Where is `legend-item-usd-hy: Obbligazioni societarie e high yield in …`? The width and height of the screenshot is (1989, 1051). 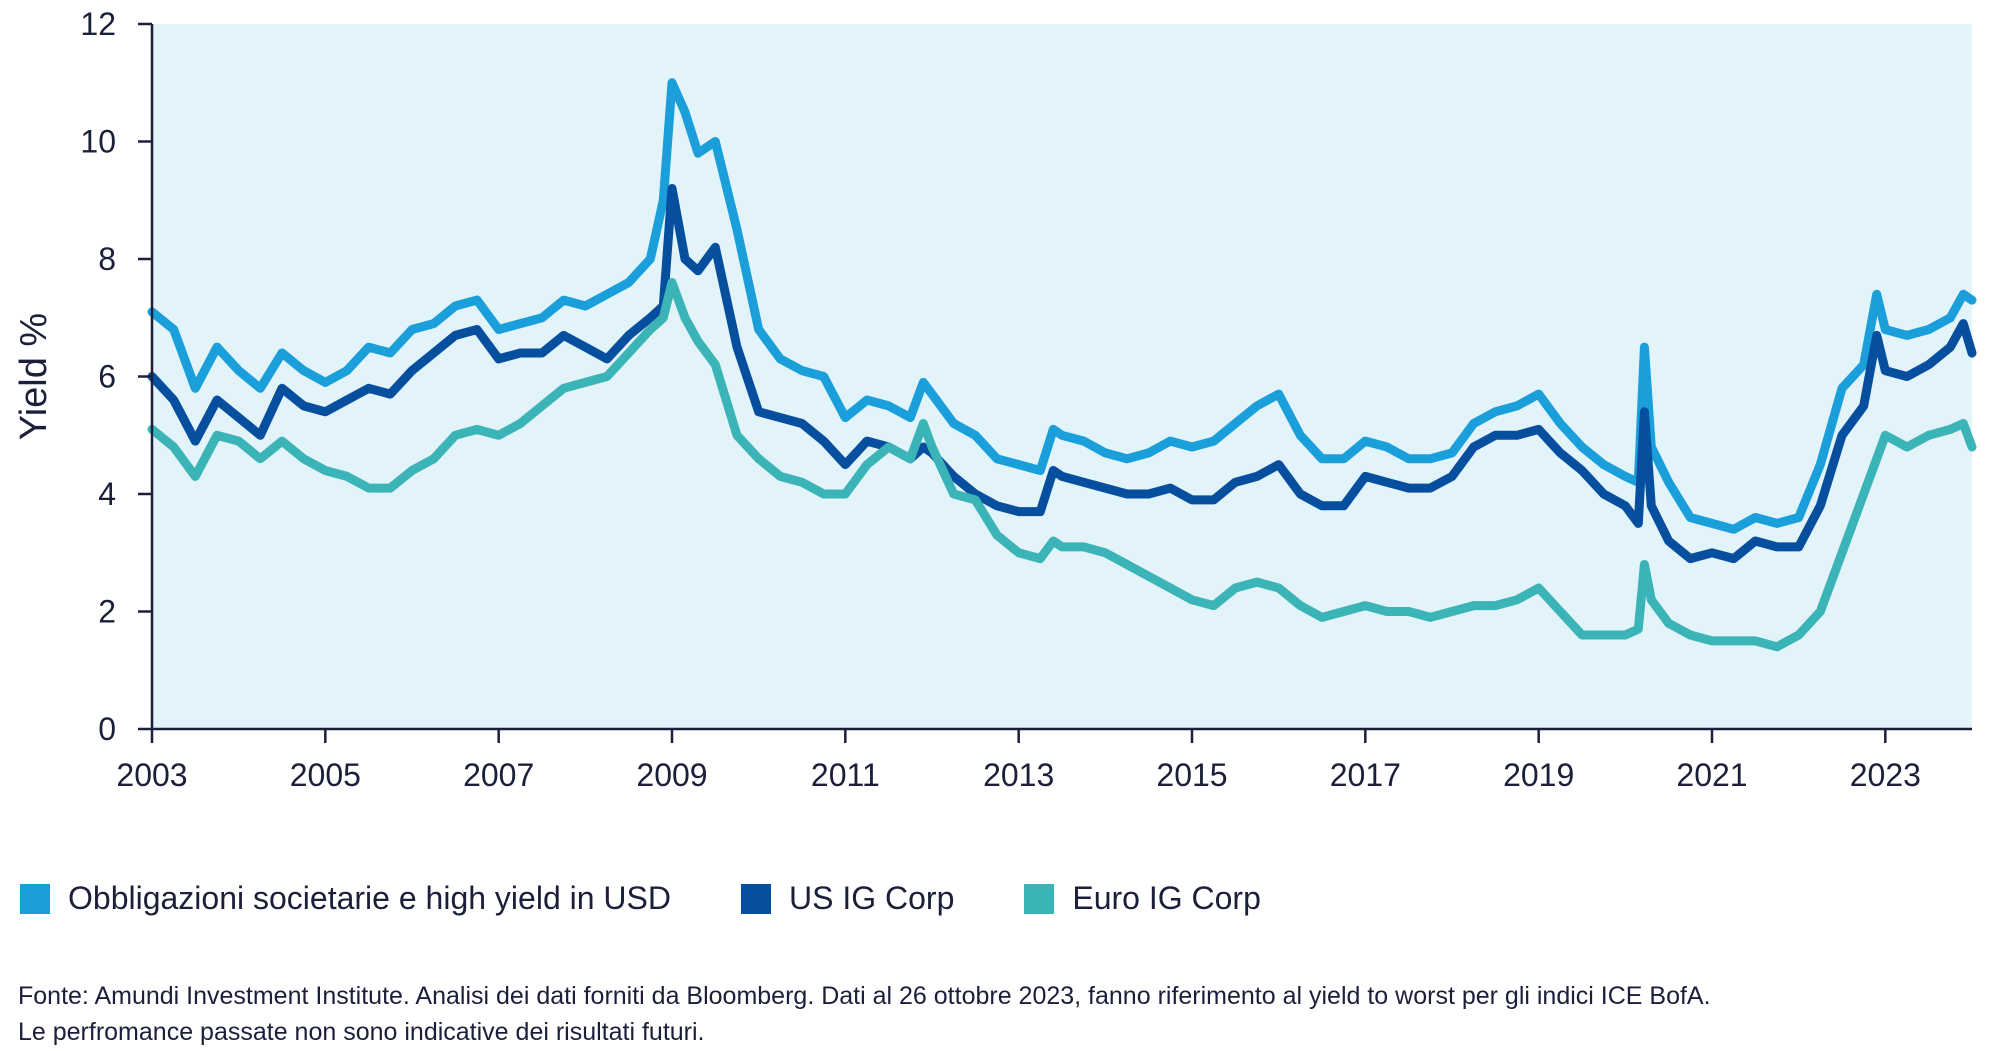 legend-item-usd-hy: Obbligazioni societarie e high yield in … is located at coordinates (345, 898).